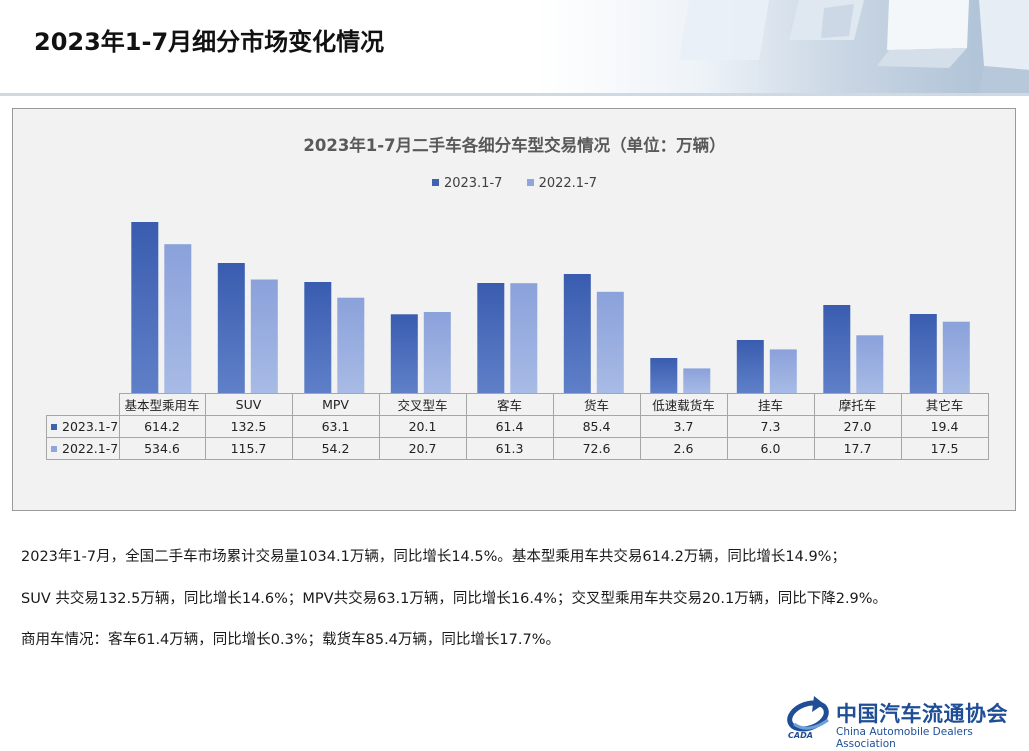  Describe the element at coordinates (770, 426) in the screenshot. I see `table-value-cell: 7.3` at that location.